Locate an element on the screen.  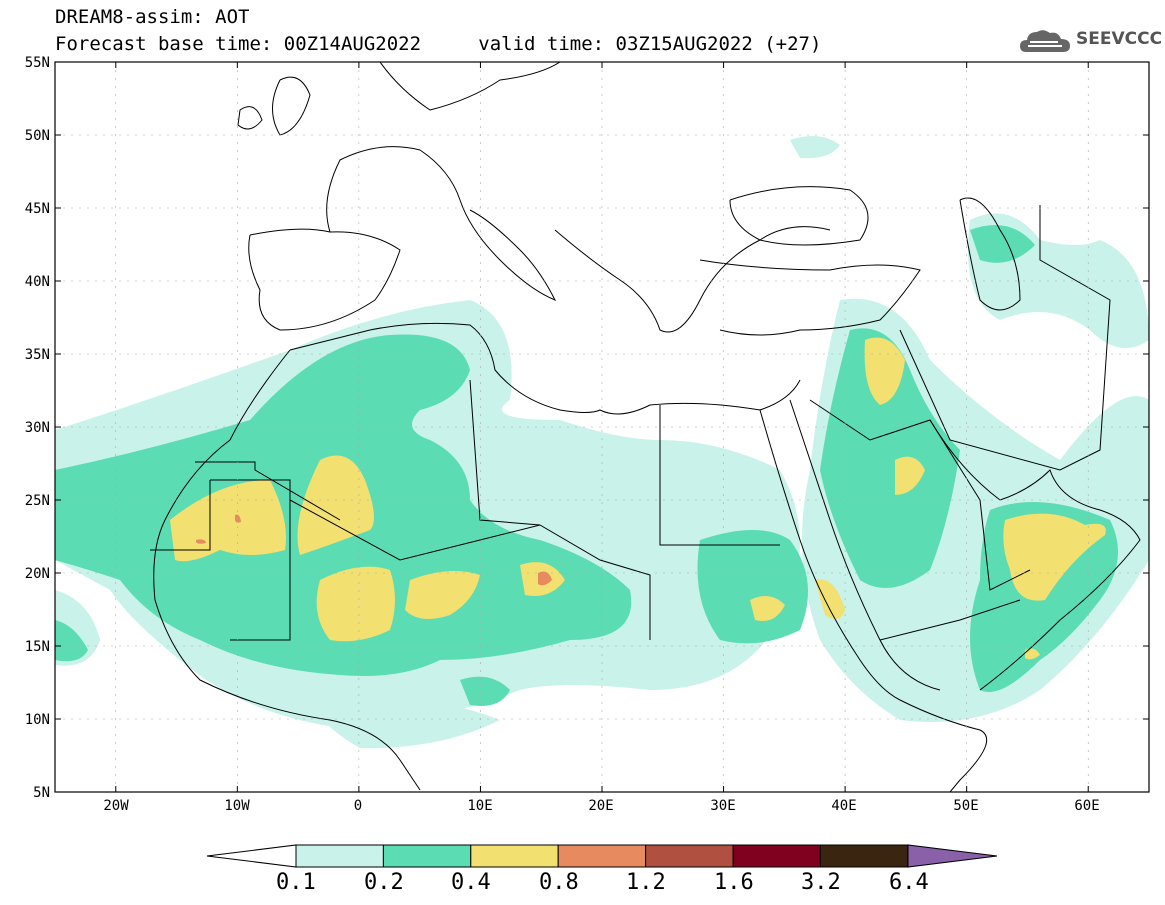
coast-north-europe is located at coordinates (470, 86).